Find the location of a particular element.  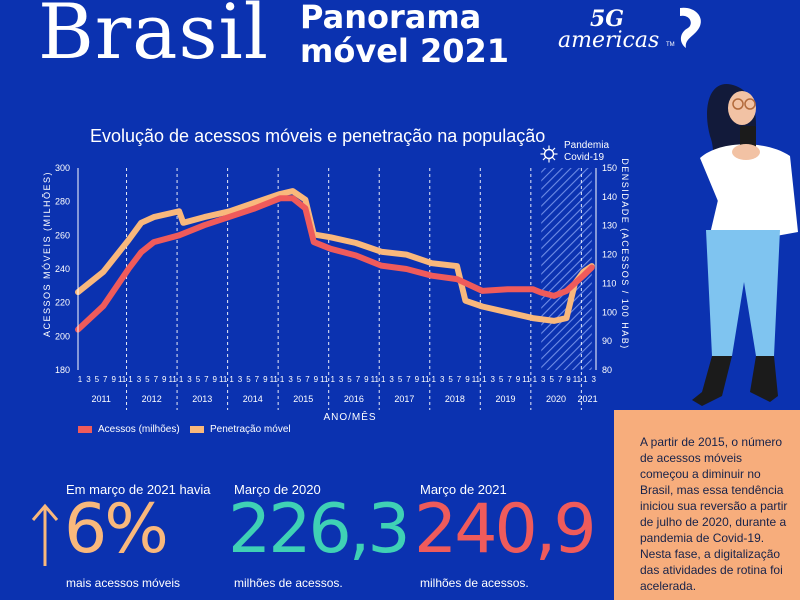

y-tick-right: 110 is located at coordinates (609, 283).